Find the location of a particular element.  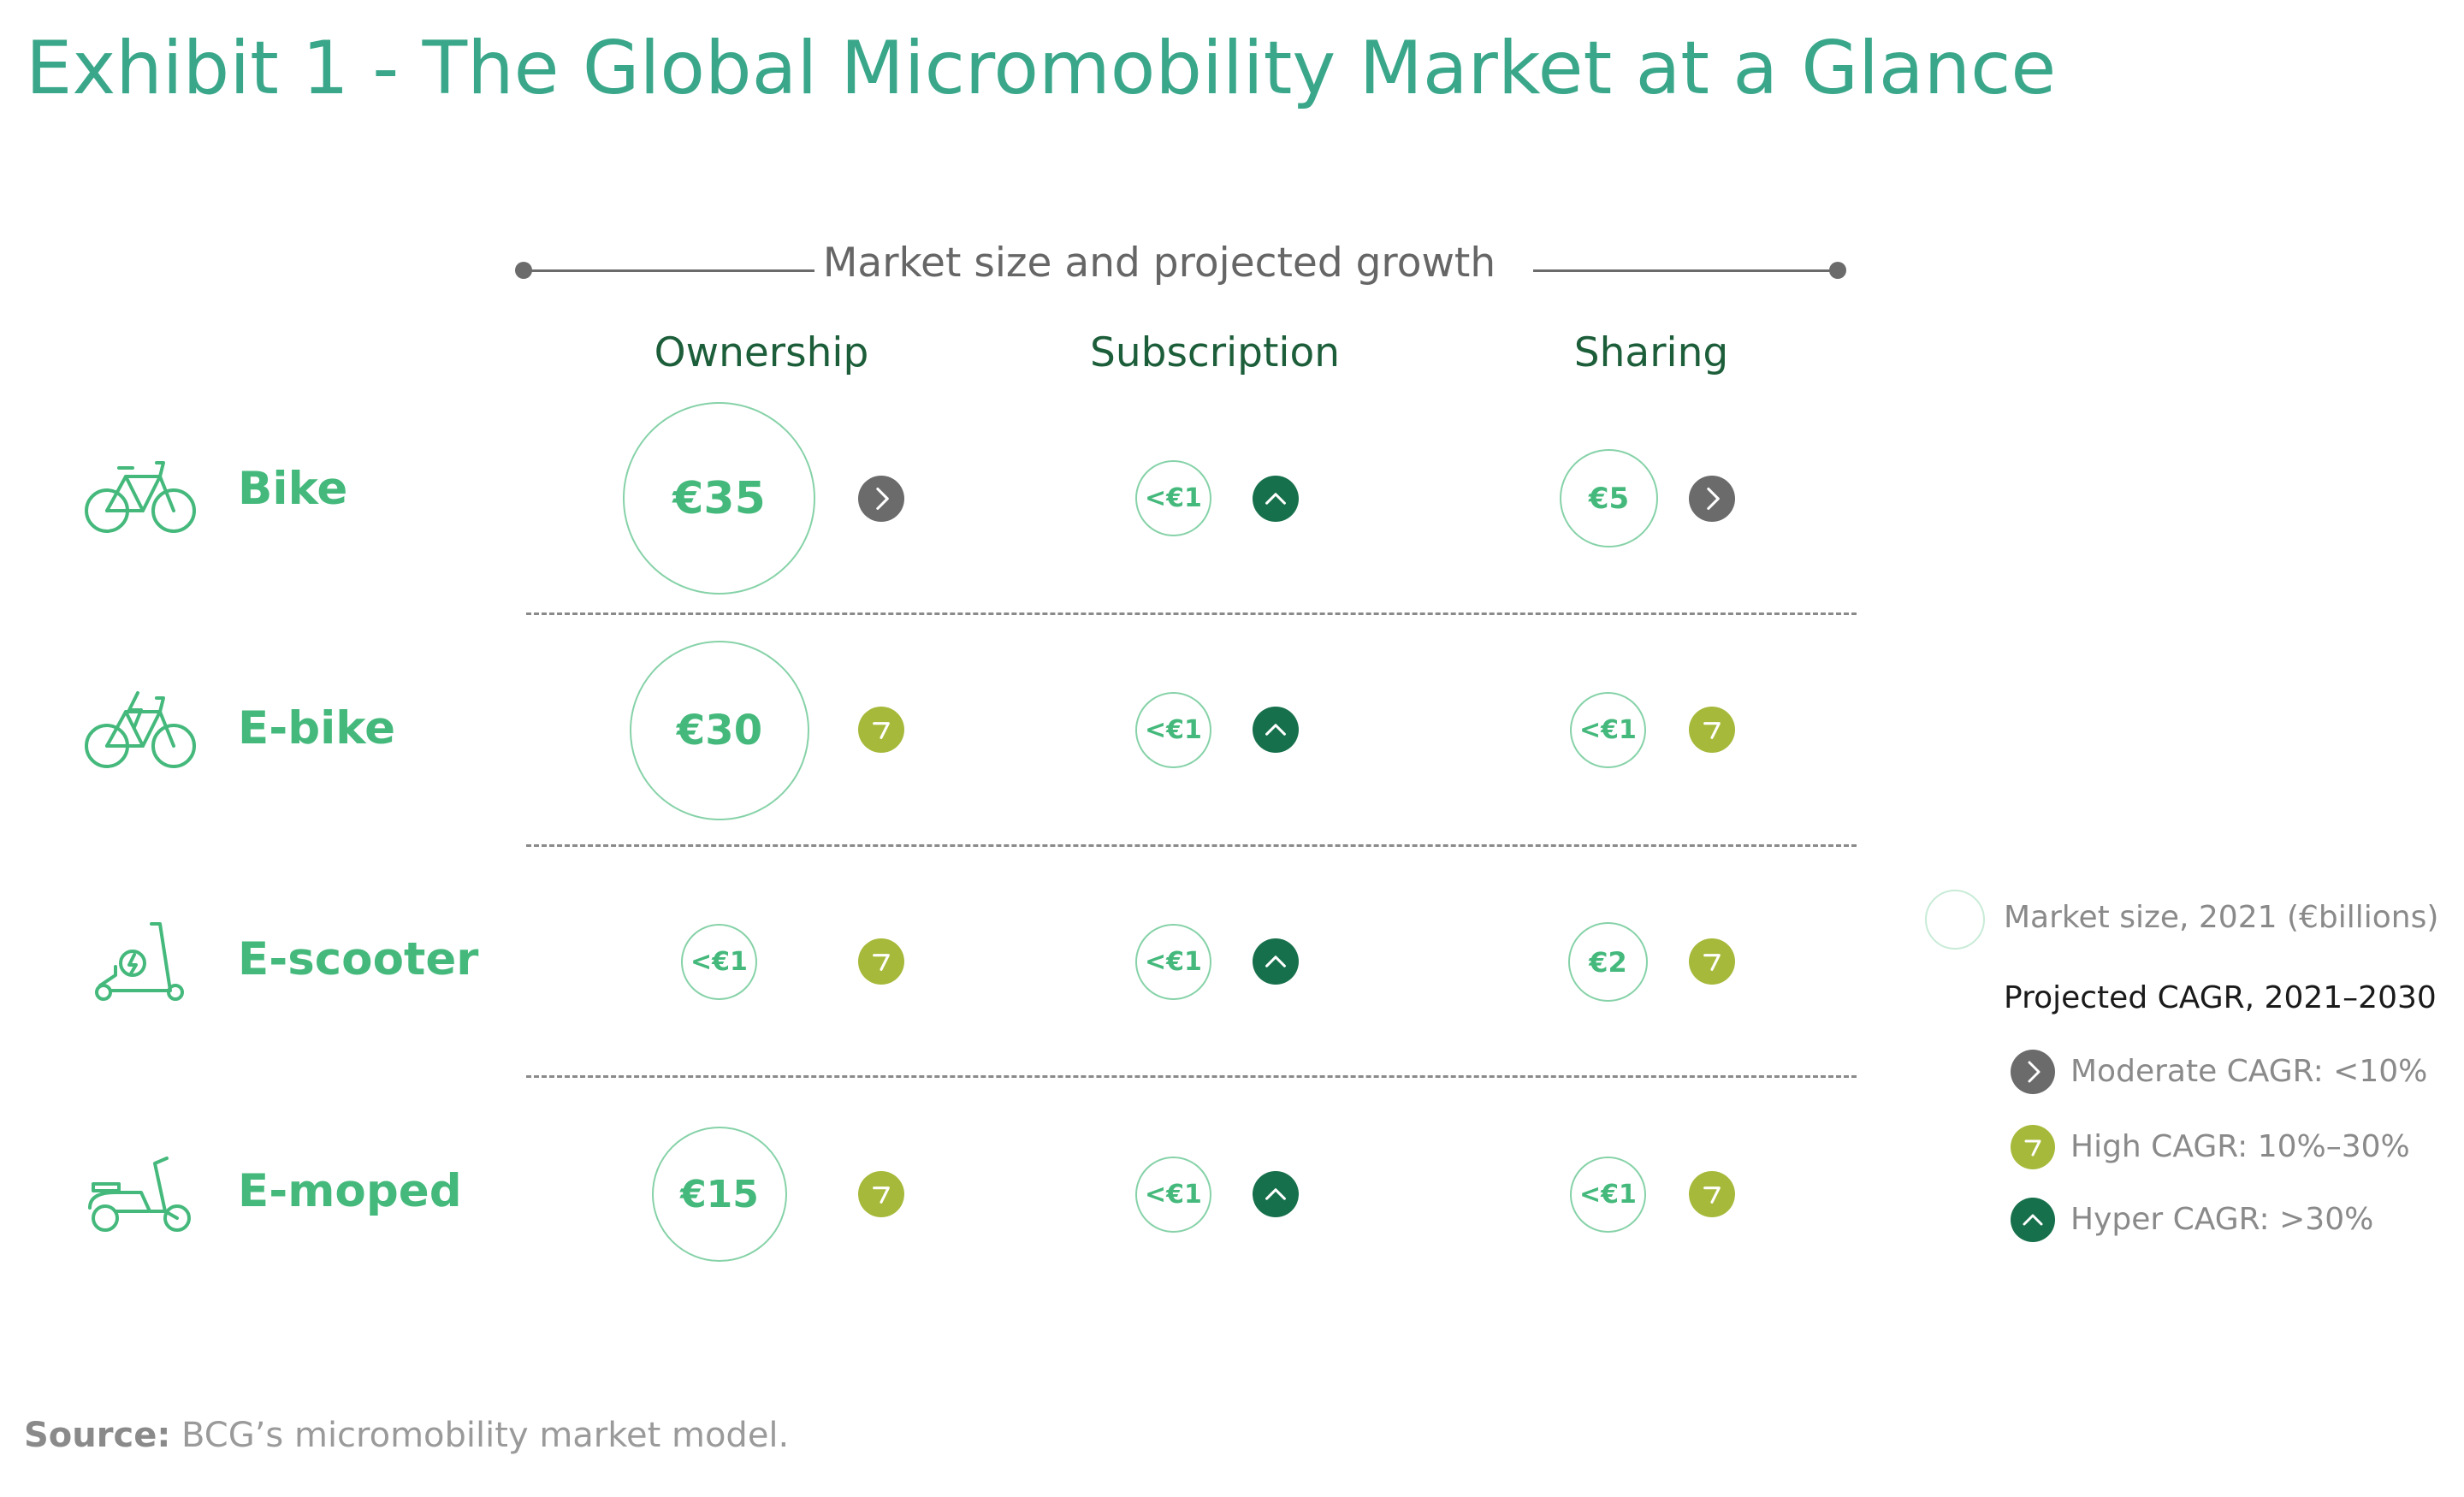

legend-high-icon is located at coordinates (2033, 1147).